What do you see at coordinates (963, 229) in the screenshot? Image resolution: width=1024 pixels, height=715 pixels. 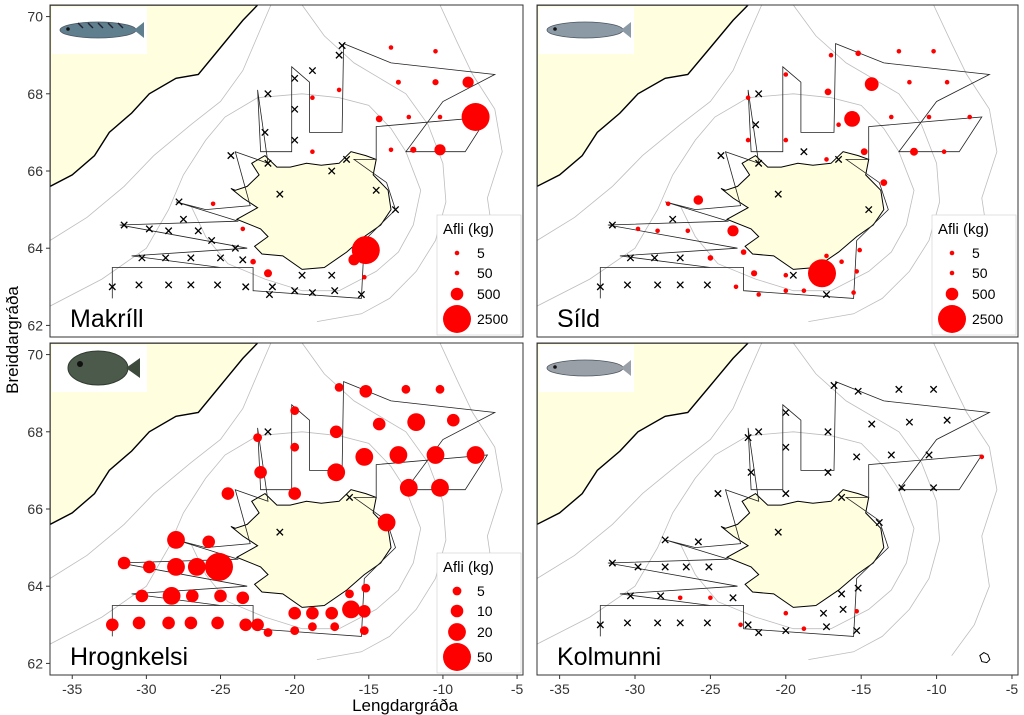 I see `legend-title: Afli (kg)` at bounding box center [963, 229].